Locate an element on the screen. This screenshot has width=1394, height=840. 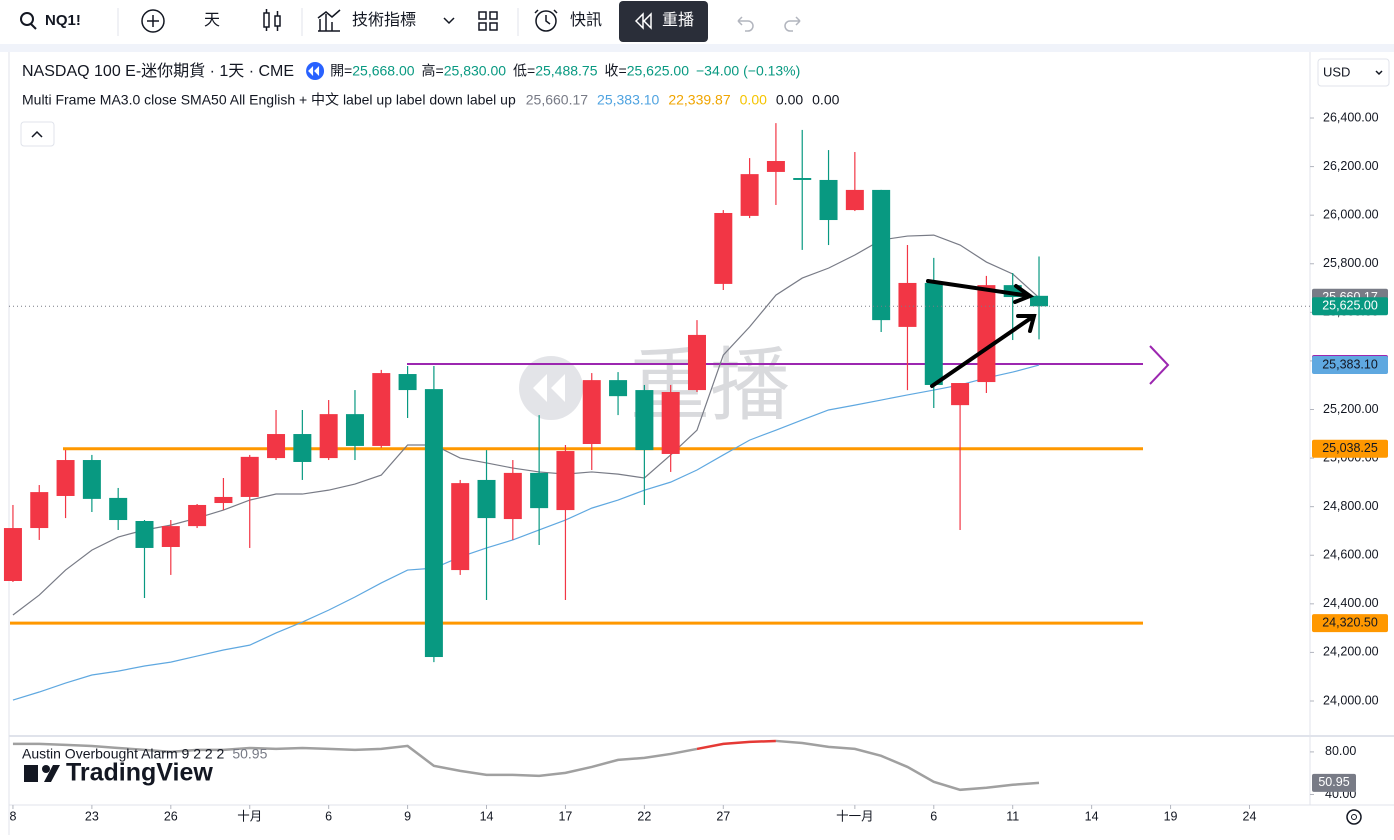
replay-button: 重播 is located at coordinates (663, 21).